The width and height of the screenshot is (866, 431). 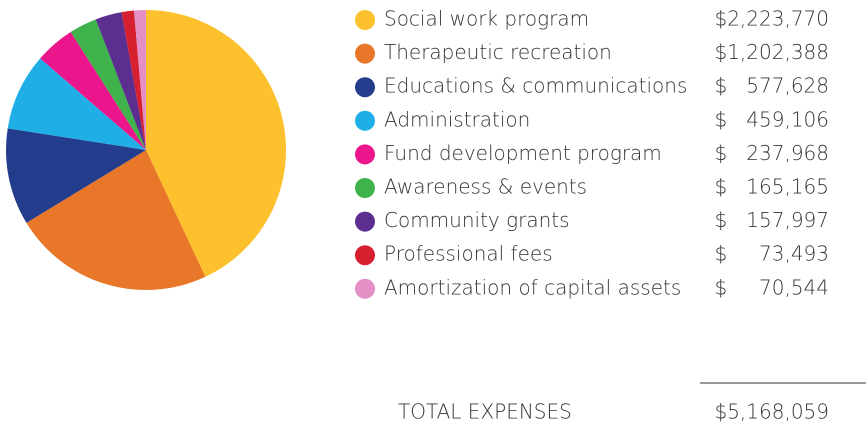 What do you see at coordinates (477, 220) in the screenshot?
I see `legend-label: Community grants` at bounding box center [477, 220].